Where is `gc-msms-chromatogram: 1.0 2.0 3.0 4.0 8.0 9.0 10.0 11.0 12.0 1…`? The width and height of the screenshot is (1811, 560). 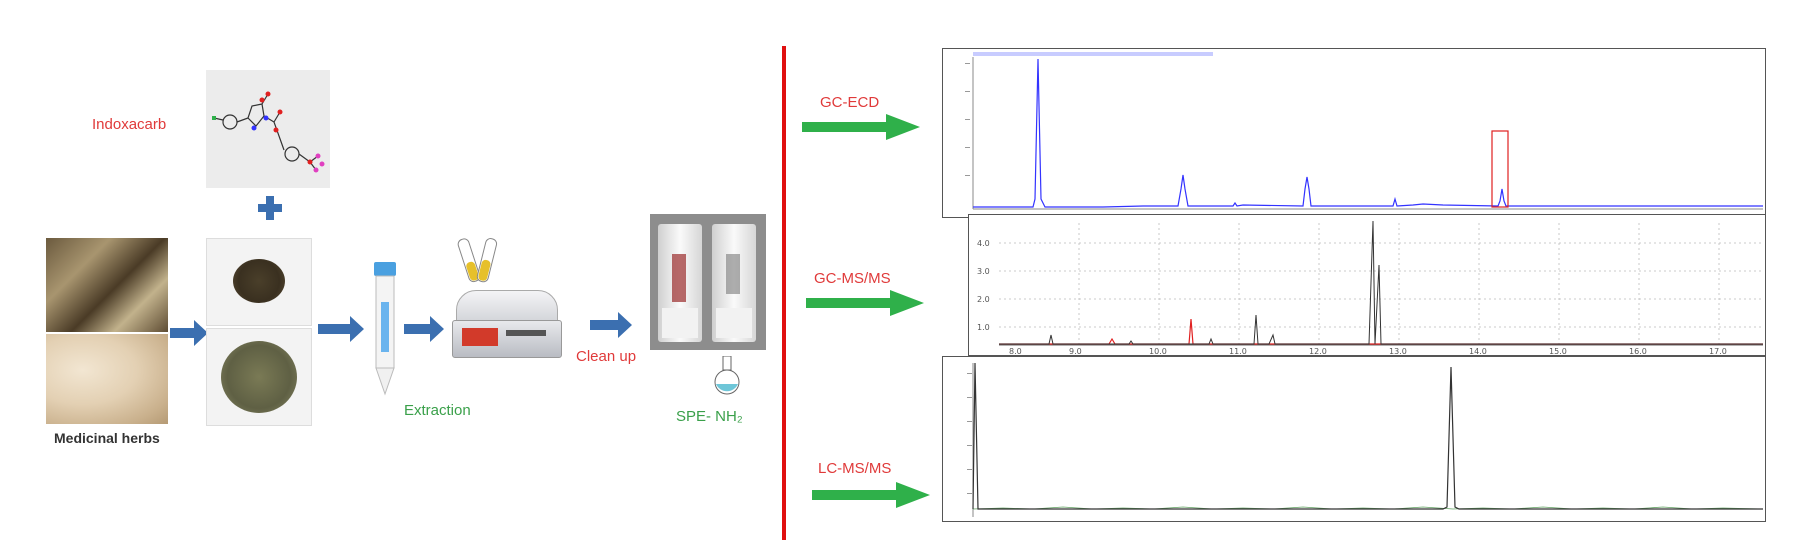 gc-msms-chromatogram: 1.0 2.0 3.0 4.0 8.0 9.0 10.0 11.0 12.0 1… is located at coordinates (1367, 285).